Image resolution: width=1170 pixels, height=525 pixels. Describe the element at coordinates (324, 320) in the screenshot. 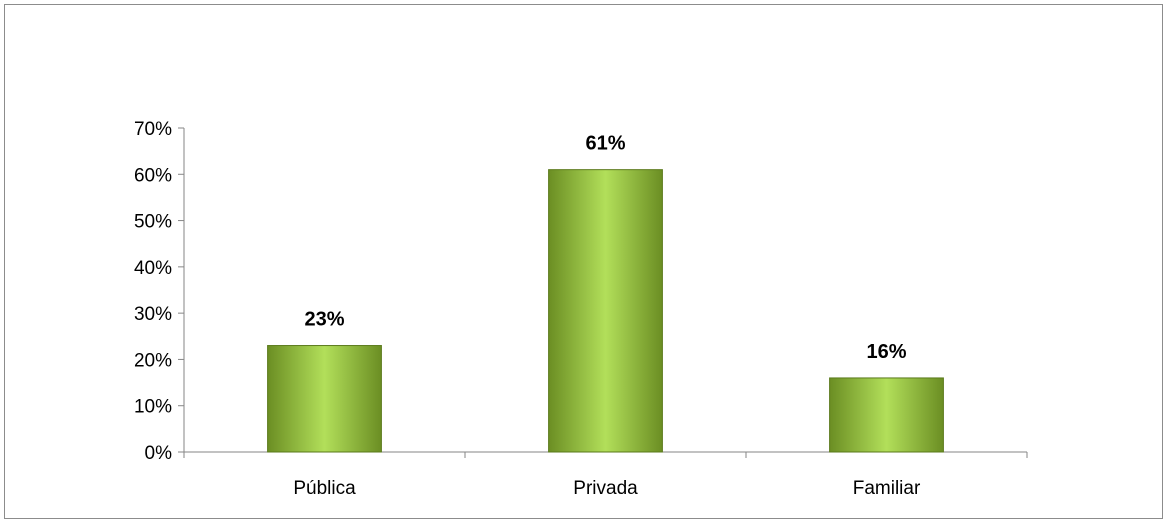

I see `data-label: 23%` at that location.